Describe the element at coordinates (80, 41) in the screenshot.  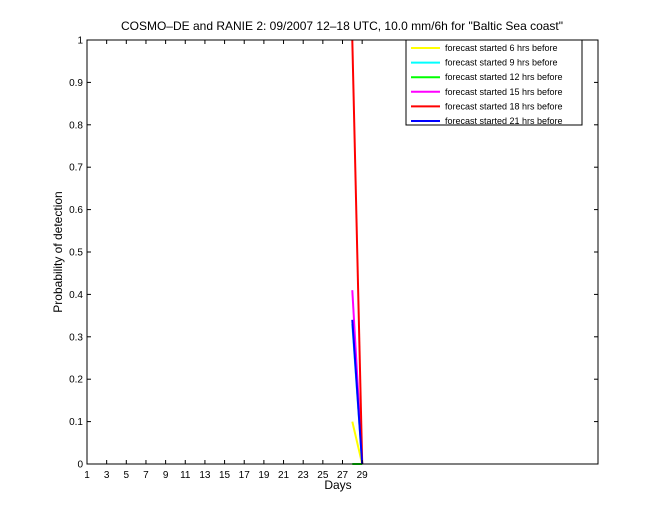
I see `y-tick-label: 1` at that location.